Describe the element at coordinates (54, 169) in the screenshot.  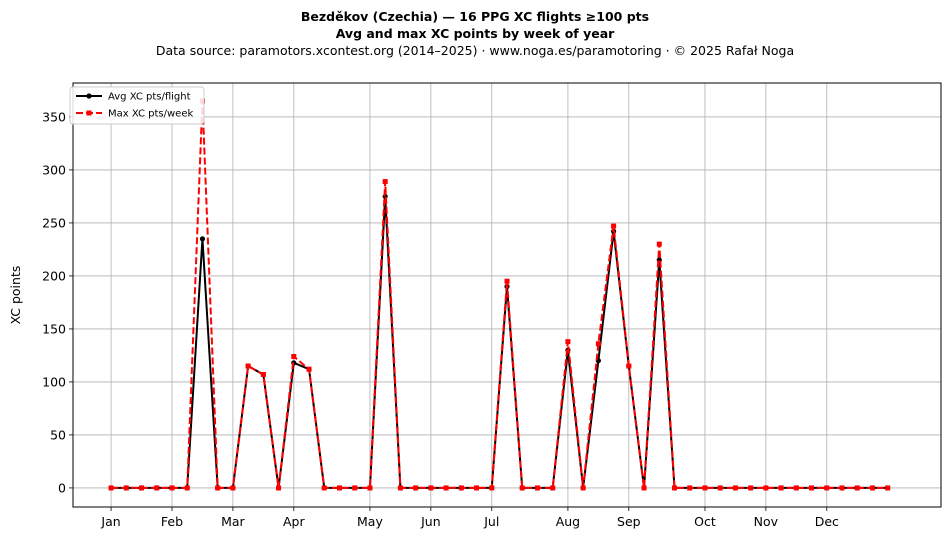
I see `y-tick-label: 300` at that location.